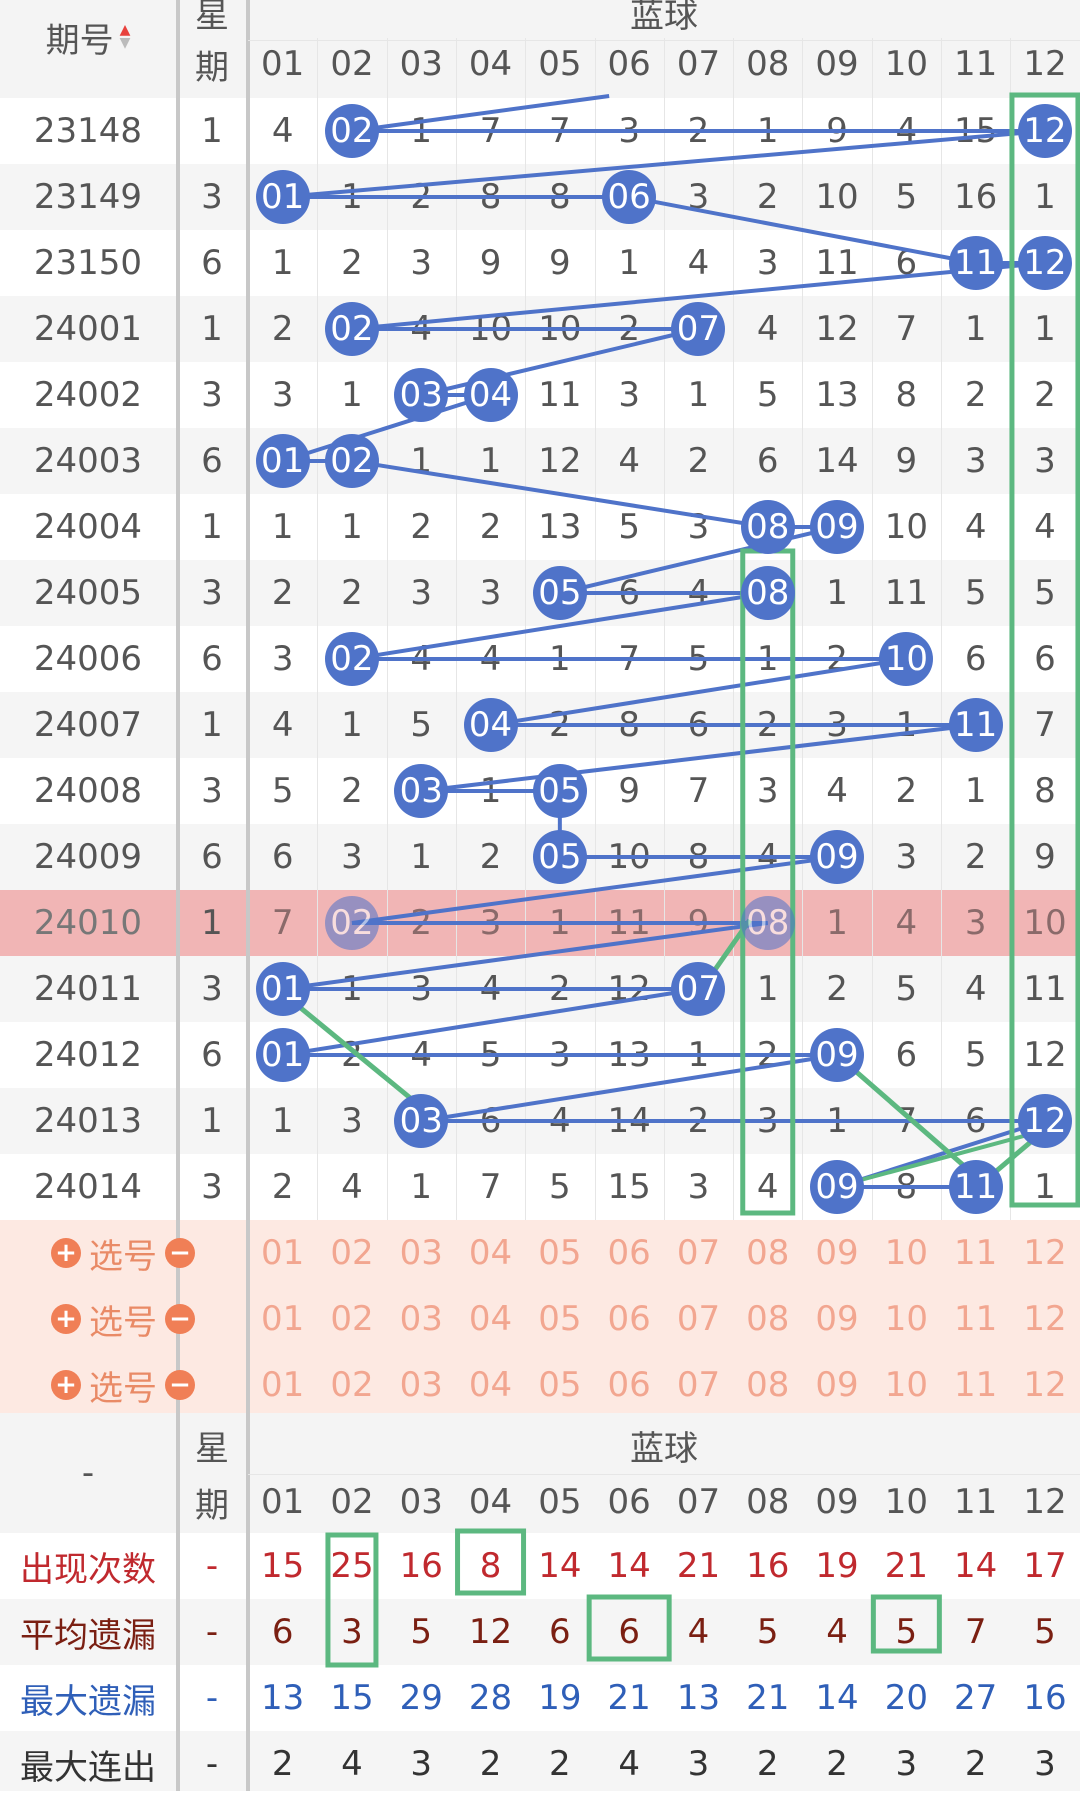 The image size is (1080, 1797). I want to click on column-header: 06, so click(629, 64).